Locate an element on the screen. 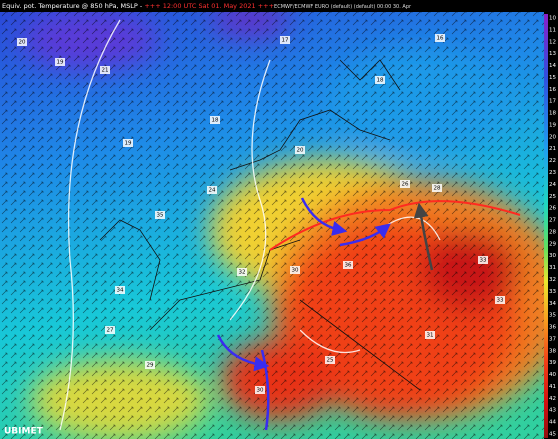 The width and height of the screenshot is (558, 439). isoline-label: 16 is located at coordinates (440, 38).